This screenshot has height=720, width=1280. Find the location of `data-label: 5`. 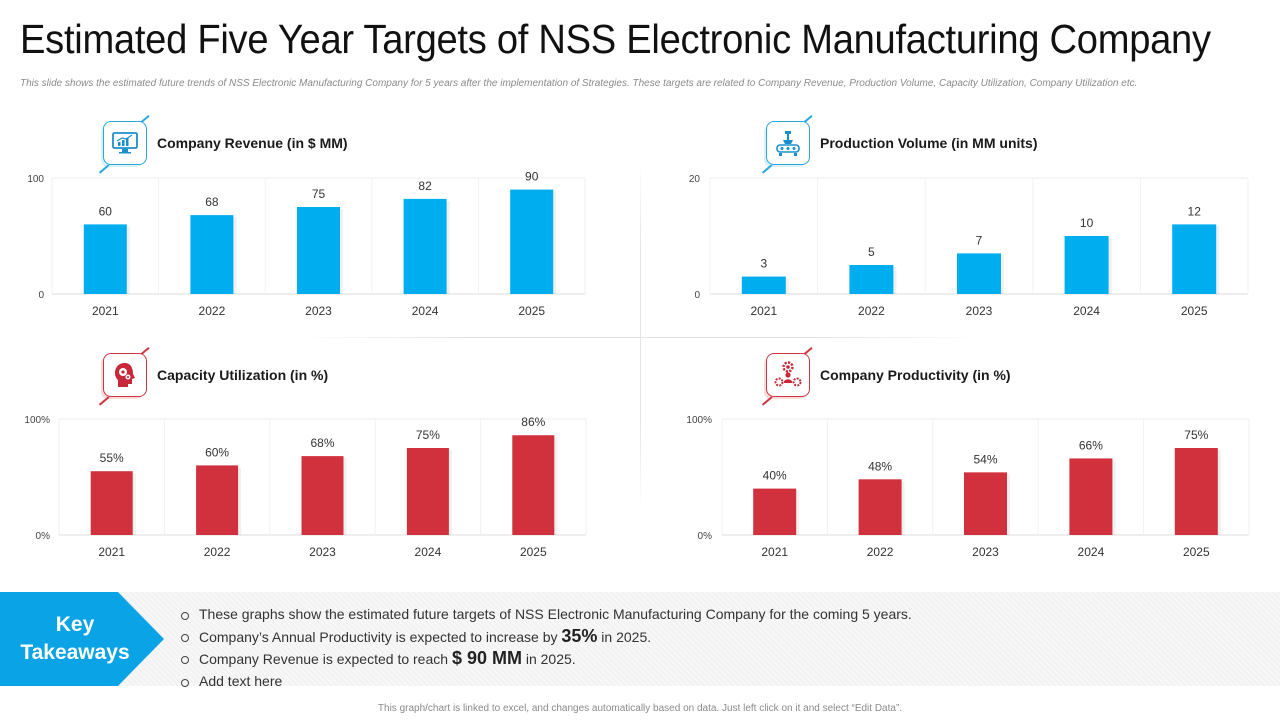

data-label: 5 is located at coordinates (871, 252).